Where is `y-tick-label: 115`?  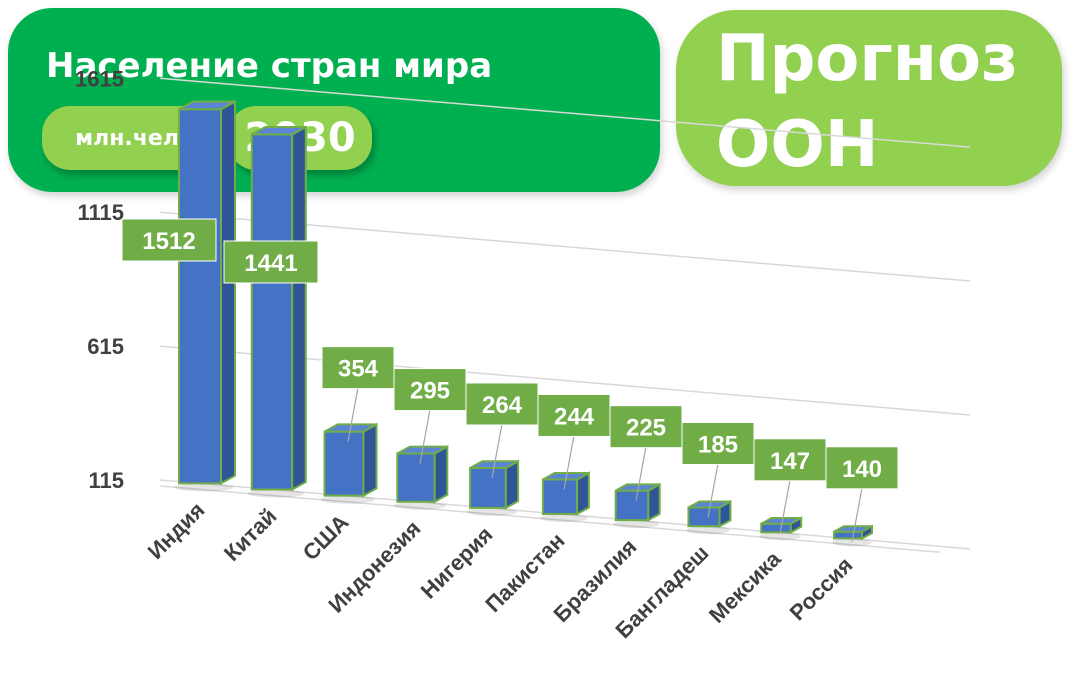
y-tick-label: 115 is located at coordinates (107, 480).